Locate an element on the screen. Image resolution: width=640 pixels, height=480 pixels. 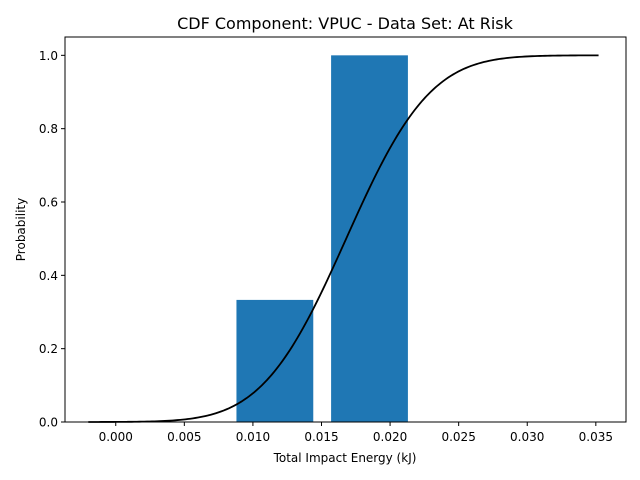
y-tick-label: 0.0 is located at coordinates (48, 423).